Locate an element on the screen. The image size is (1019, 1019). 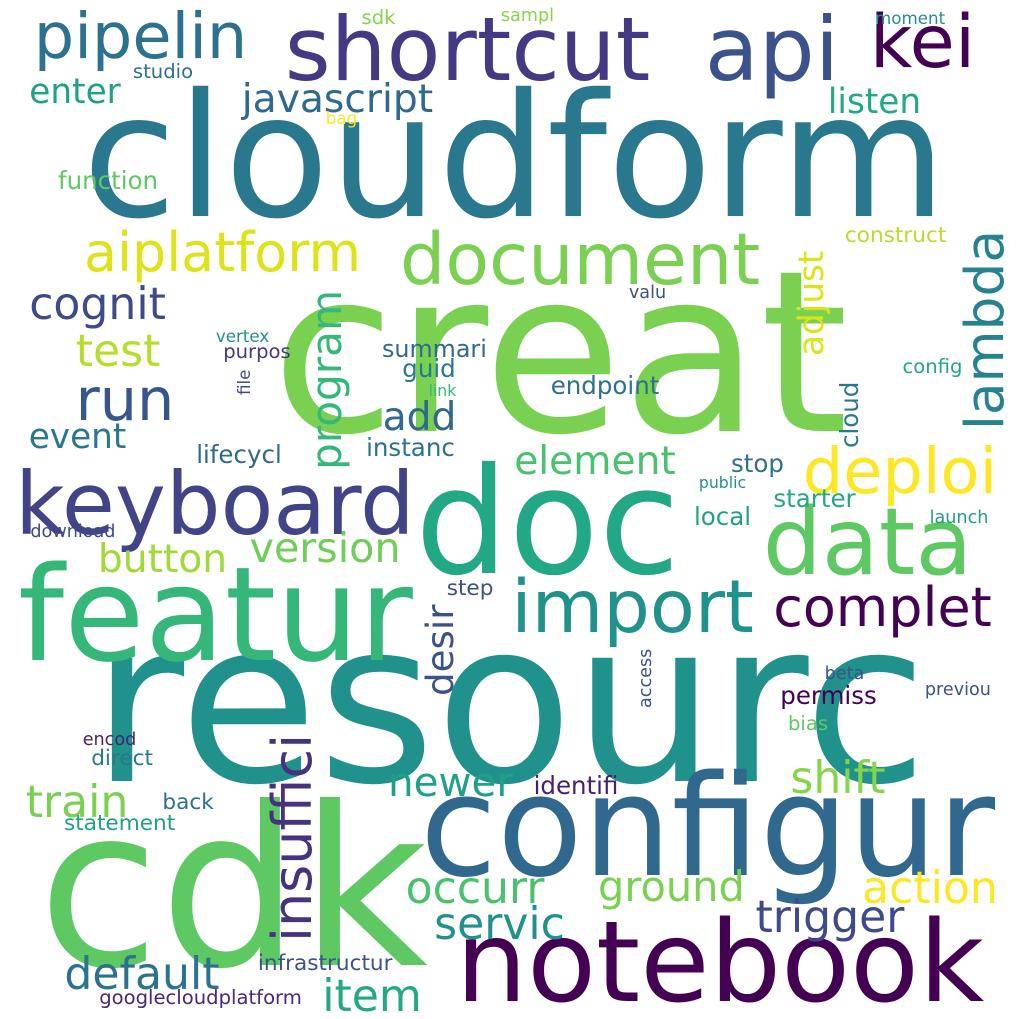
word: construct is located at coordinates (895, 236).